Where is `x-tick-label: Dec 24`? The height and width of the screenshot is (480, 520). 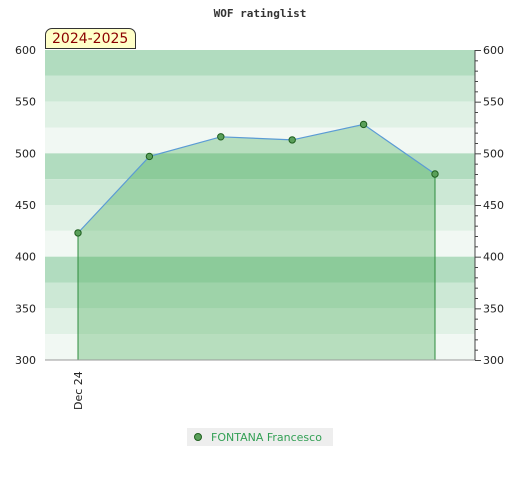 x-tick-label: Dec 24 is located at coordinates (78, 390).